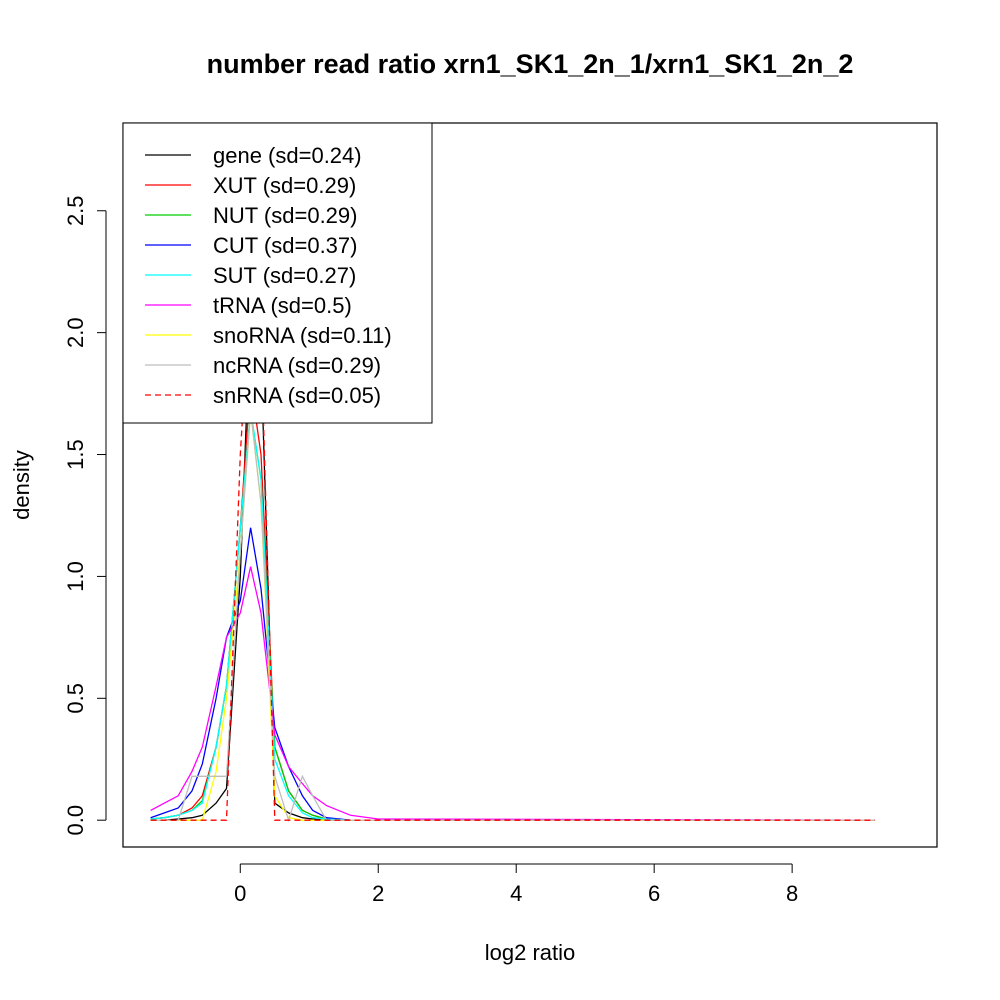  What do you see at coordinates (285, 245) in the screenshot?
I see `legend-label-3: CUT (sd=0.37)` at bounding box center [285, 245].